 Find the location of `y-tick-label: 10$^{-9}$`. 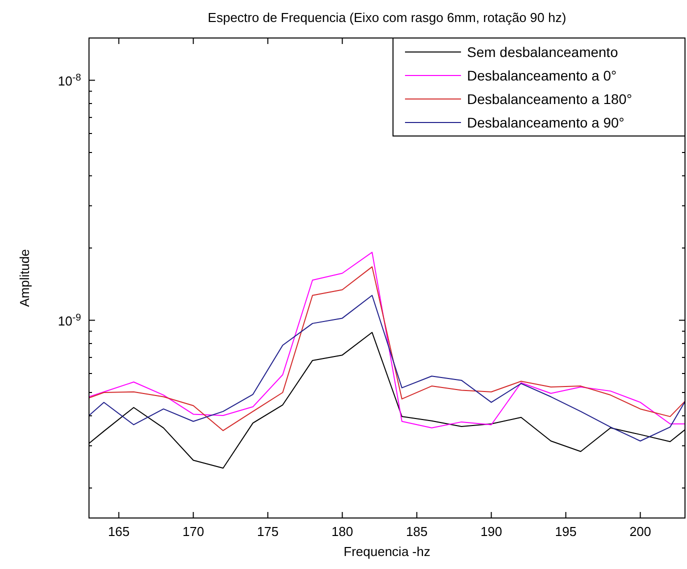

y-tick-label: 10$^{-9}$ is located at coordinates (69, 320).